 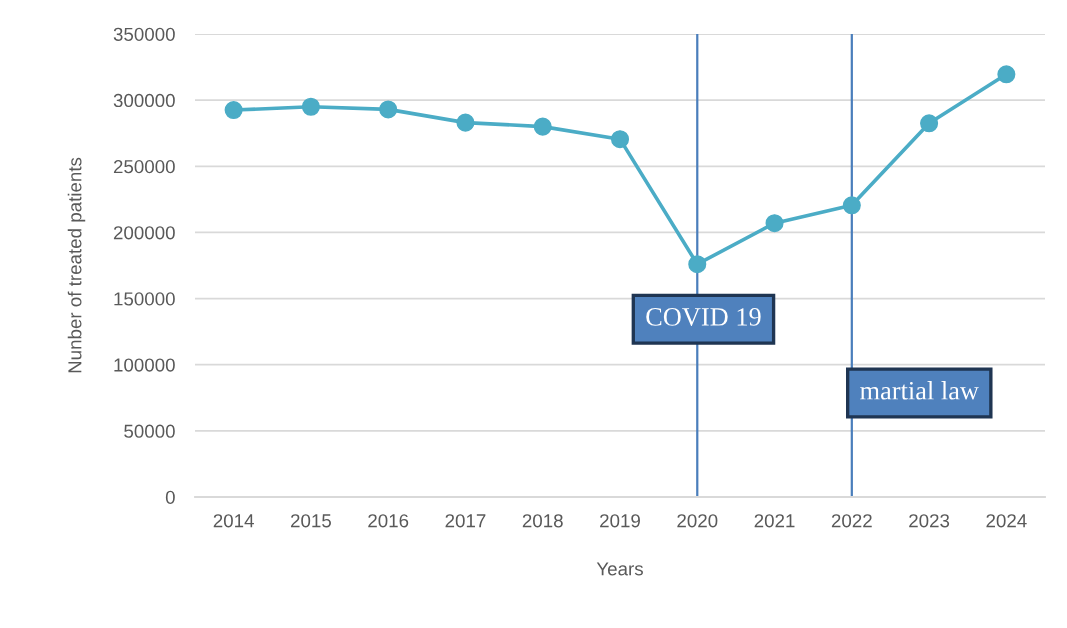 I want to click on y-tick-label: 150000, so click(x=144, y=299).